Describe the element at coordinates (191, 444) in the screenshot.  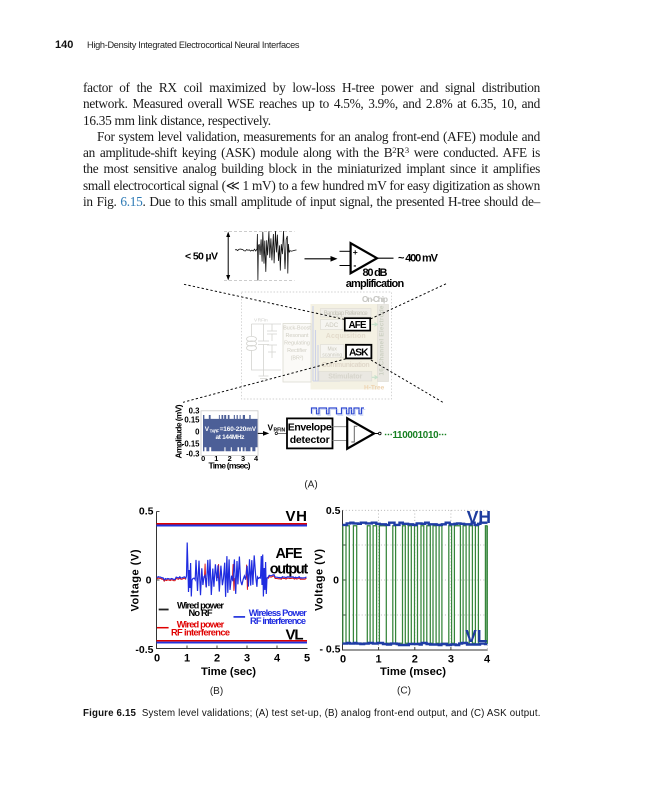
I see `svg-text: -0.15` at that location.